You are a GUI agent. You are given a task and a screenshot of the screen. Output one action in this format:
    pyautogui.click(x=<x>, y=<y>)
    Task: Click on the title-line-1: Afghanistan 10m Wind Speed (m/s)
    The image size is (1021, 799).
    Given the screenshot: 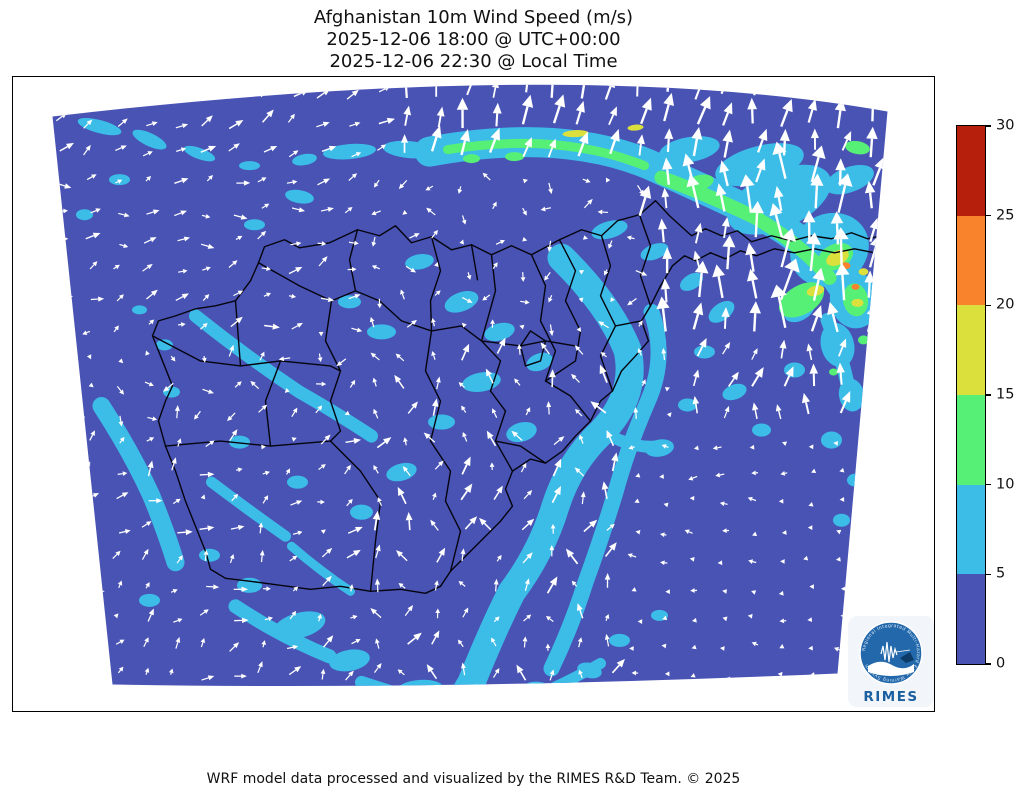 What is the action you would take?
    pyautogui.click(x=473, y=17)
    